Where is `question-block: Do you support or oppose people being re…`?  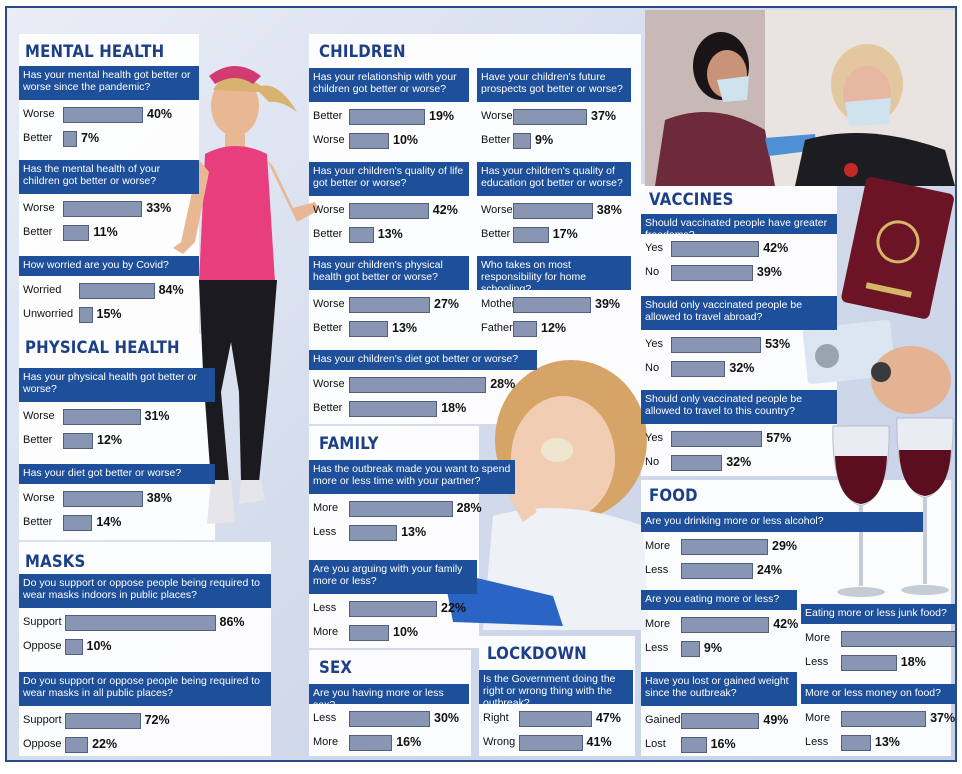 question-block: Do you support or oppose people being re… is located at coordinates (145, 618).